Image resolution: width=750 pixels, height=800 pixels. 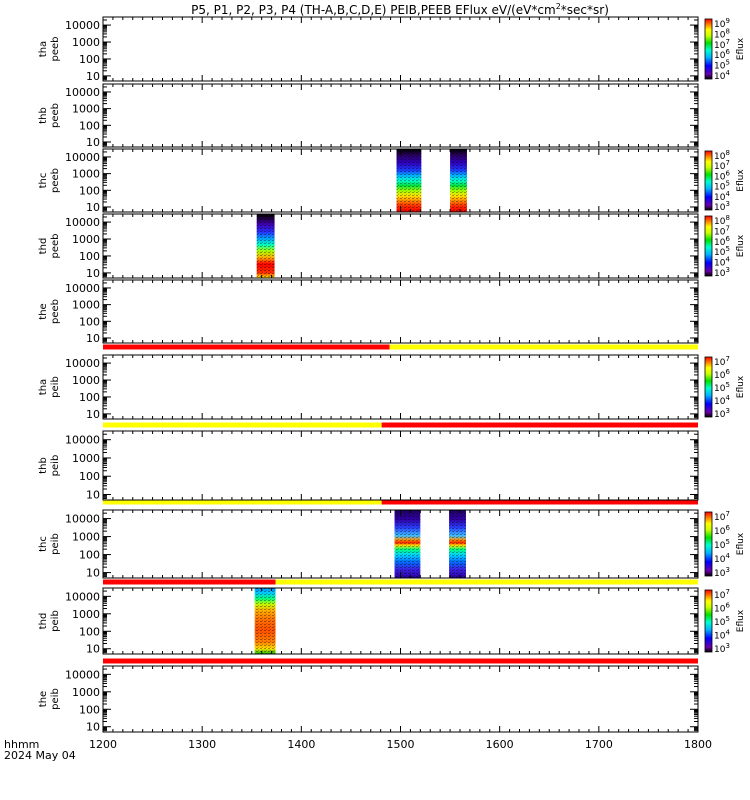 I want to click on panel-thb-peib: 10 100 1000 10000 thb peib, so click(x=368, y=467).